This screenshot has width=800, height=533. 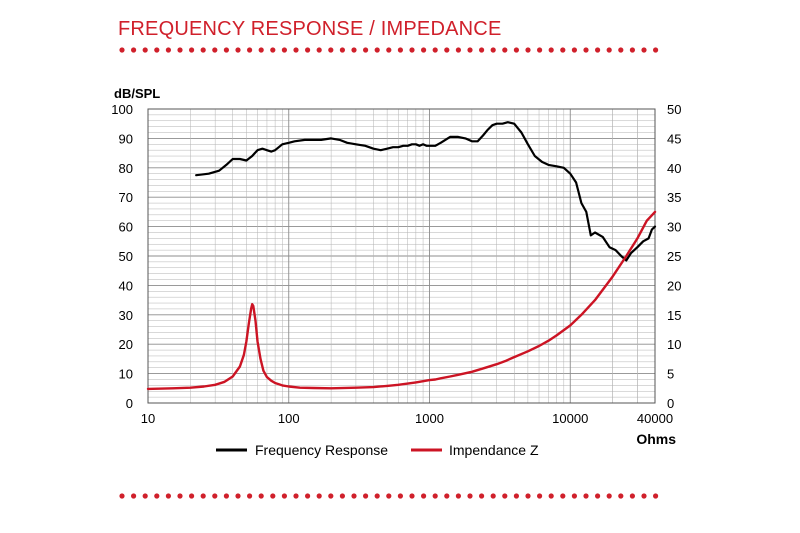 What do you see at coordinates (137, 93) in the screenshot?
I see `y-axis-label: dB/SPL` at bounding box center [137, 93].